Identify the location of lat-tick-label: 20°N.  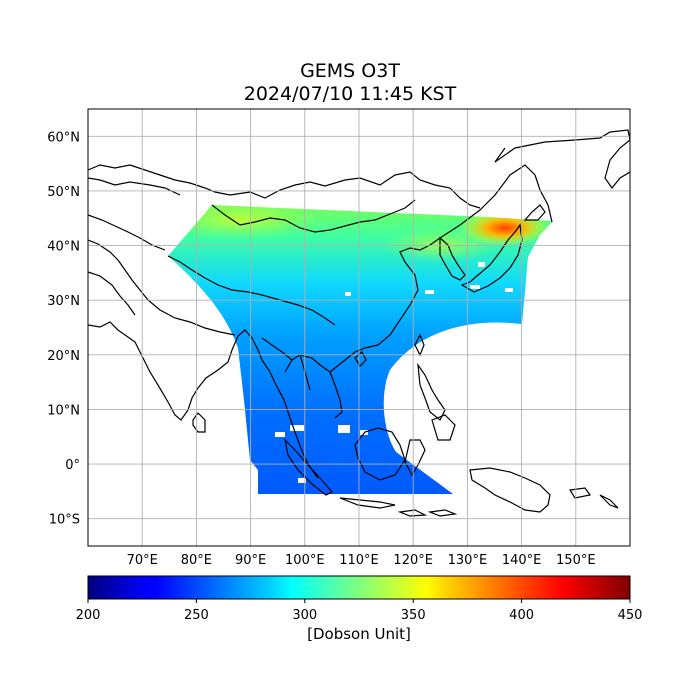
(63, 356).